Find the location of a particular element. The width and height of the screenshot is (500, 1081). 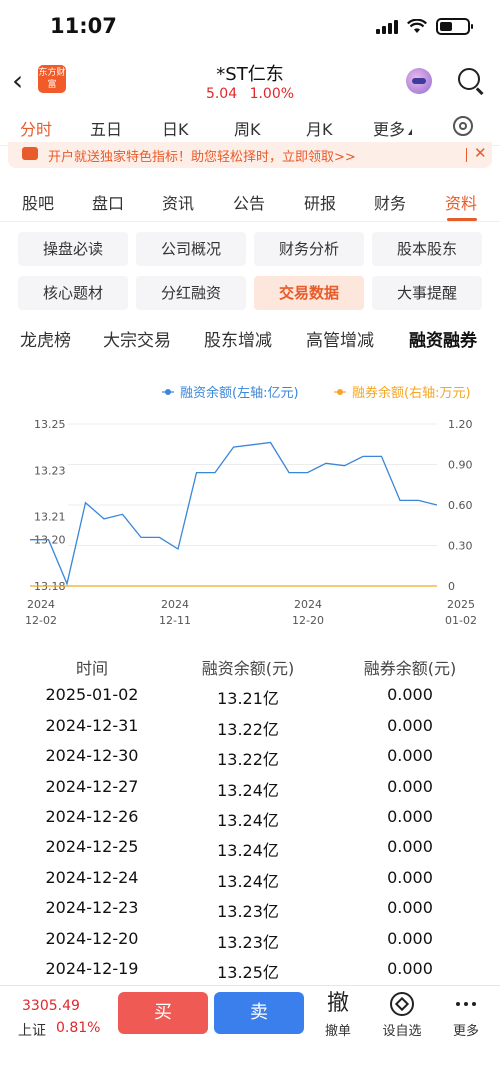

add-to-watchlist-button: 设自选 is located at coordinates (402, 1014).